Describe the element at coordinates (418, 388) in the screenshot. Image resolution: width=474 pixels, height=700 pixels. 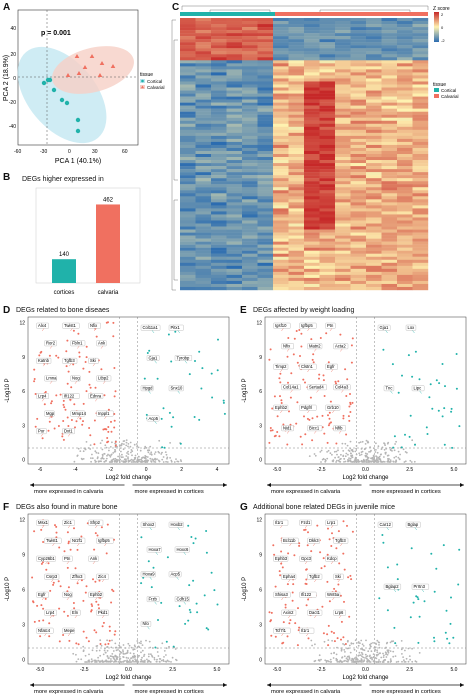
I see `svg-text: Lipc` at that location.